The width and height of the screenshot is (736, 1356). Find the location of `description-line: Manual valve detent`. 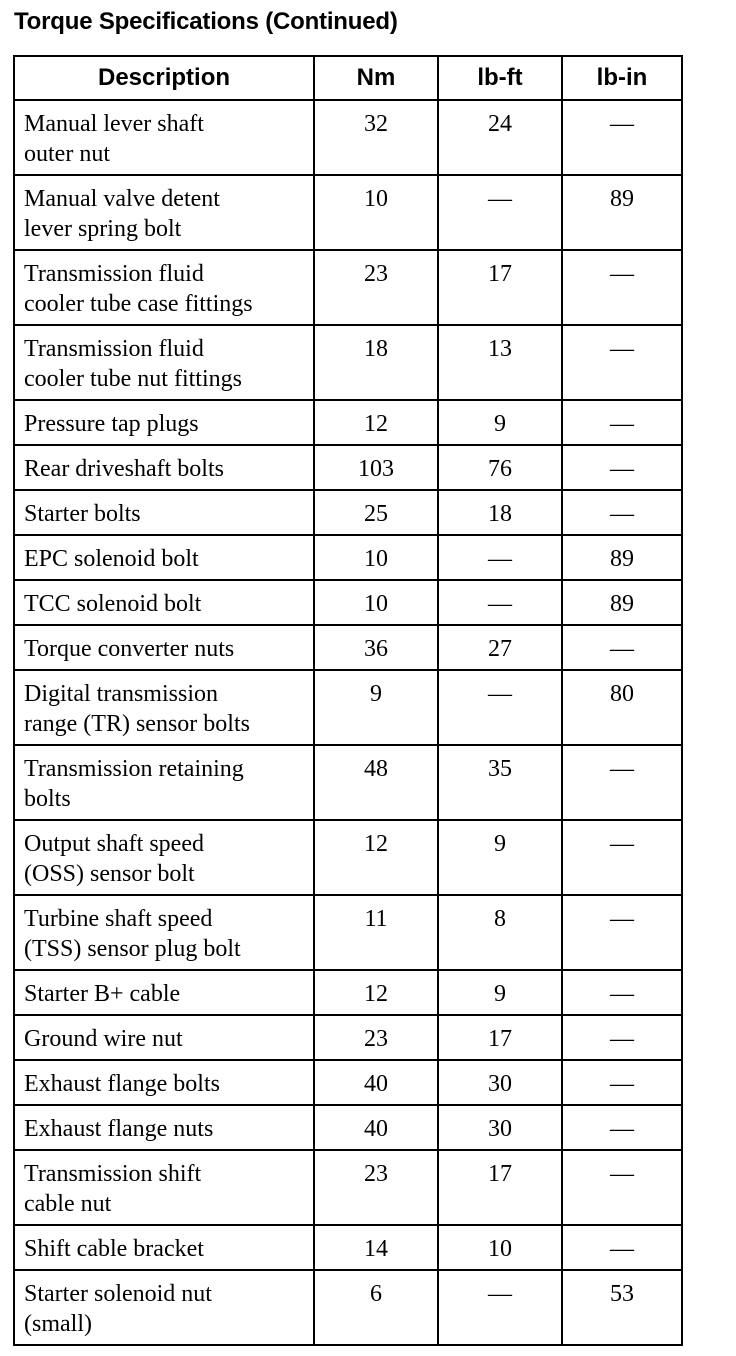

description-line: Manual valve detent is located at coordinates (122, 199).